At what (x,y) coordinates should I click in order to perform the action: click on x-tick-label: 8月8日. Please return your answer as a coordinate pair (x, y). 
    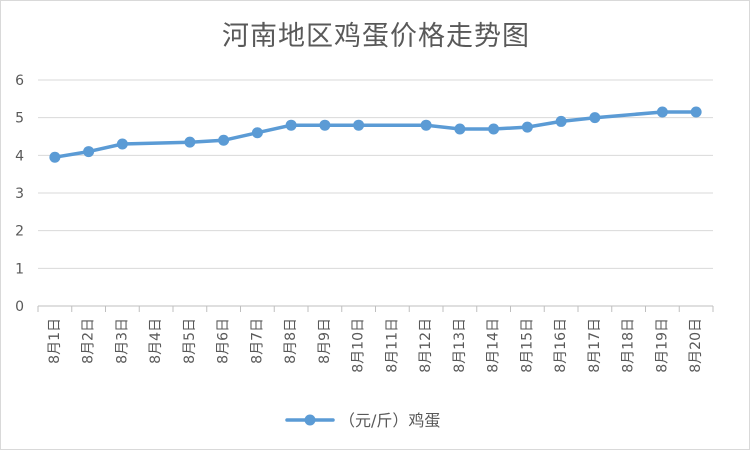
    Looking at the image, I should click on (291, 341).